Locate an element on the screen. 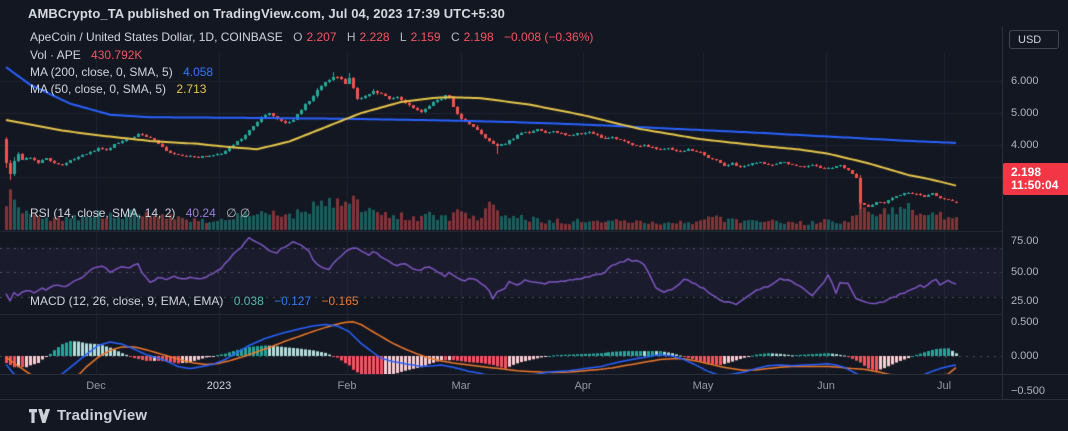  rsi-value: 40.24 is located at coordinates (200, 213).